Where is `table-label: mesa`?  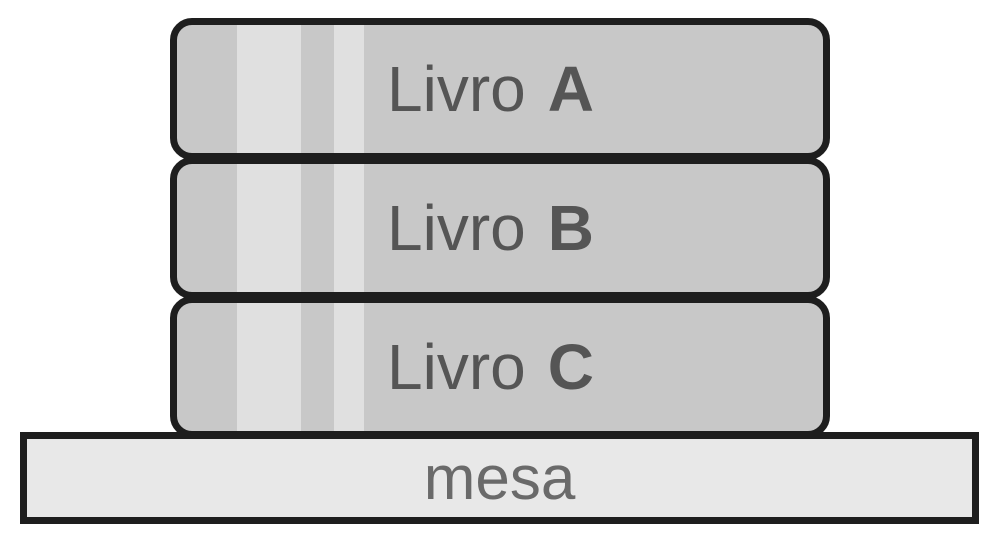 table-label: mesa is located at coordinates (499, 478).